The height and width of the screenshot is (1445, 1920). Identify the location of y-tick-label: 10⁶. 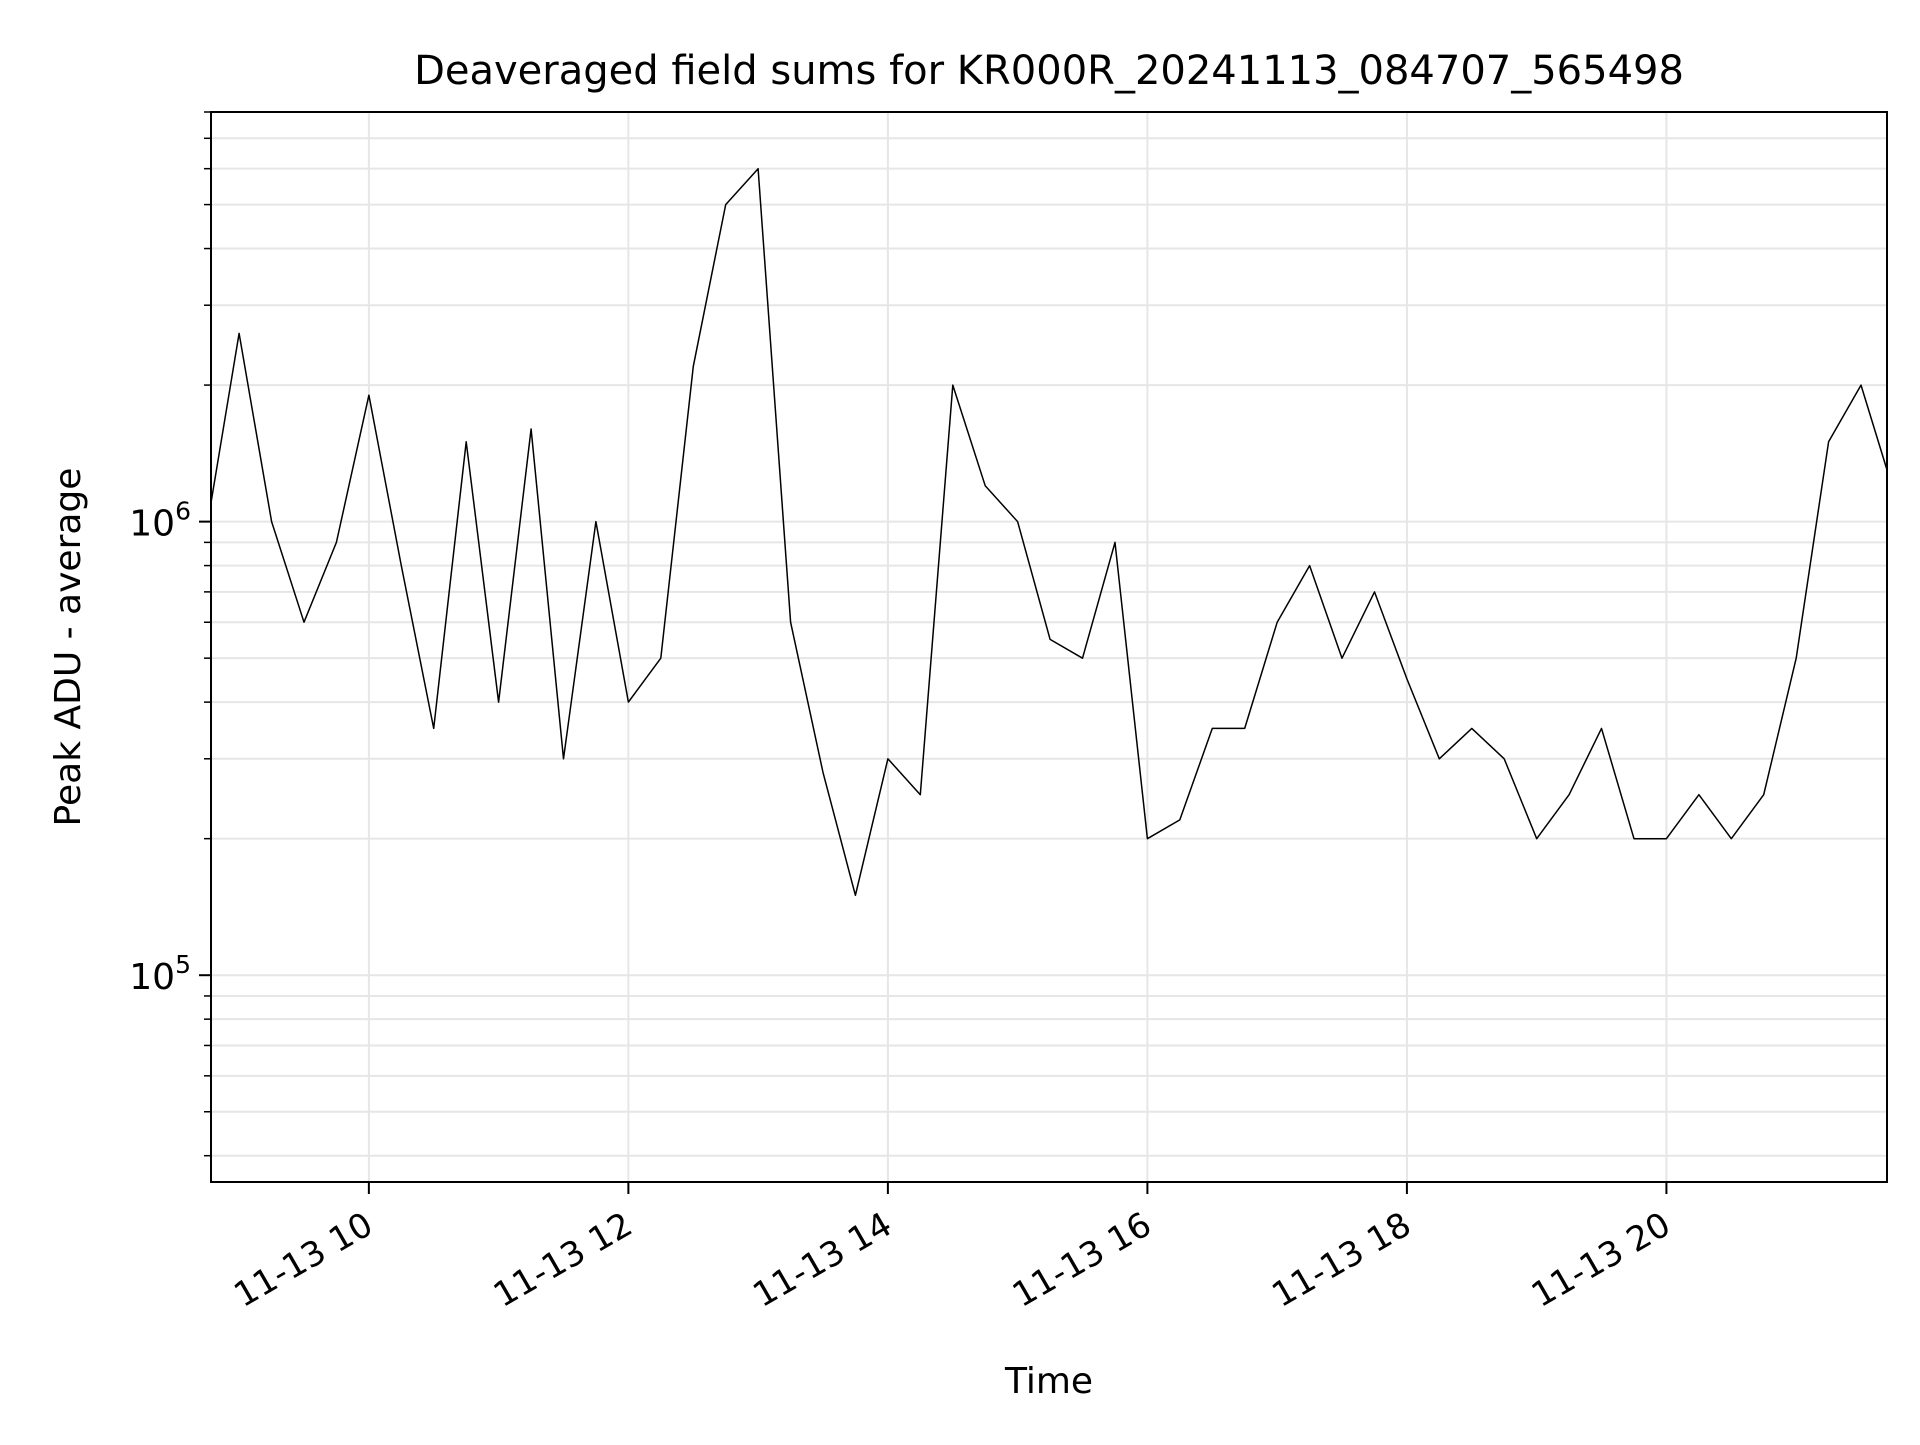
(160, 521).